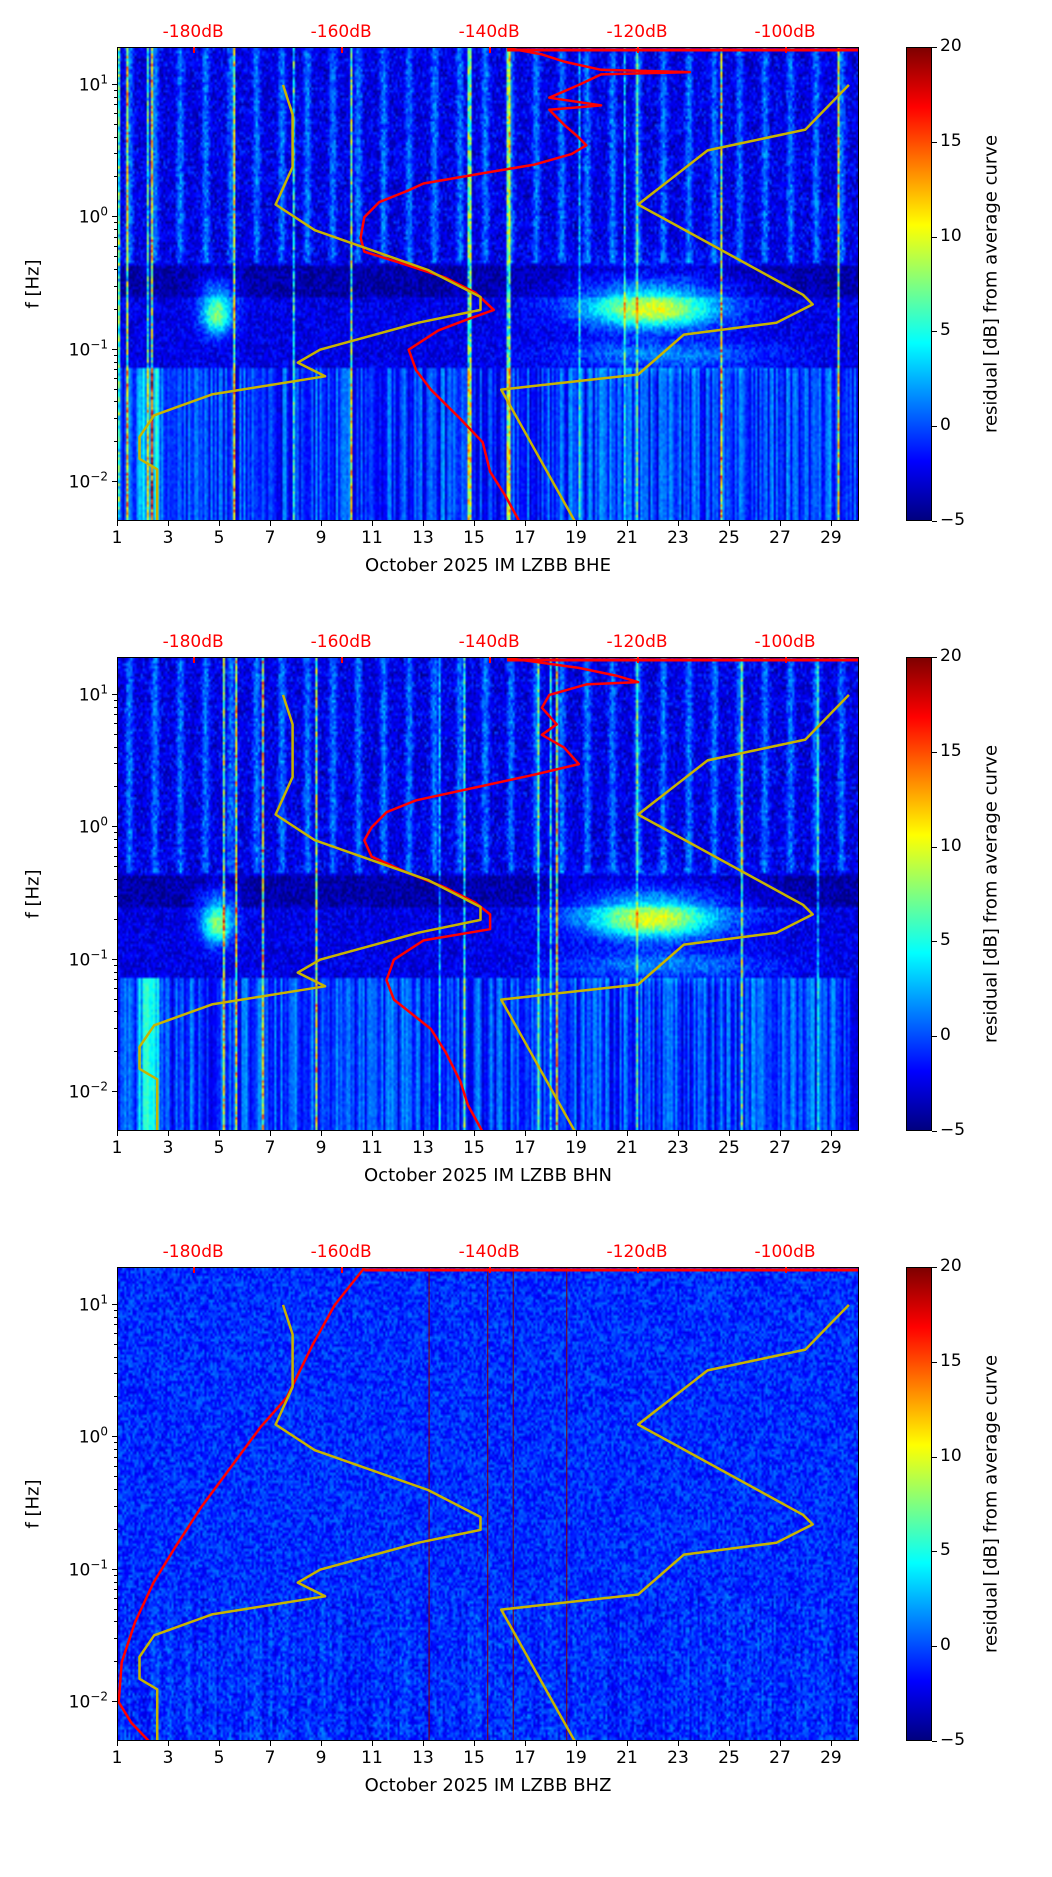 The height and width of the screenshot is (1877, 1052). What do you see at coordinates (525, 1758) in the screenshot?
I see `x-tick-label: 17` at bounding box center [525, 1758].